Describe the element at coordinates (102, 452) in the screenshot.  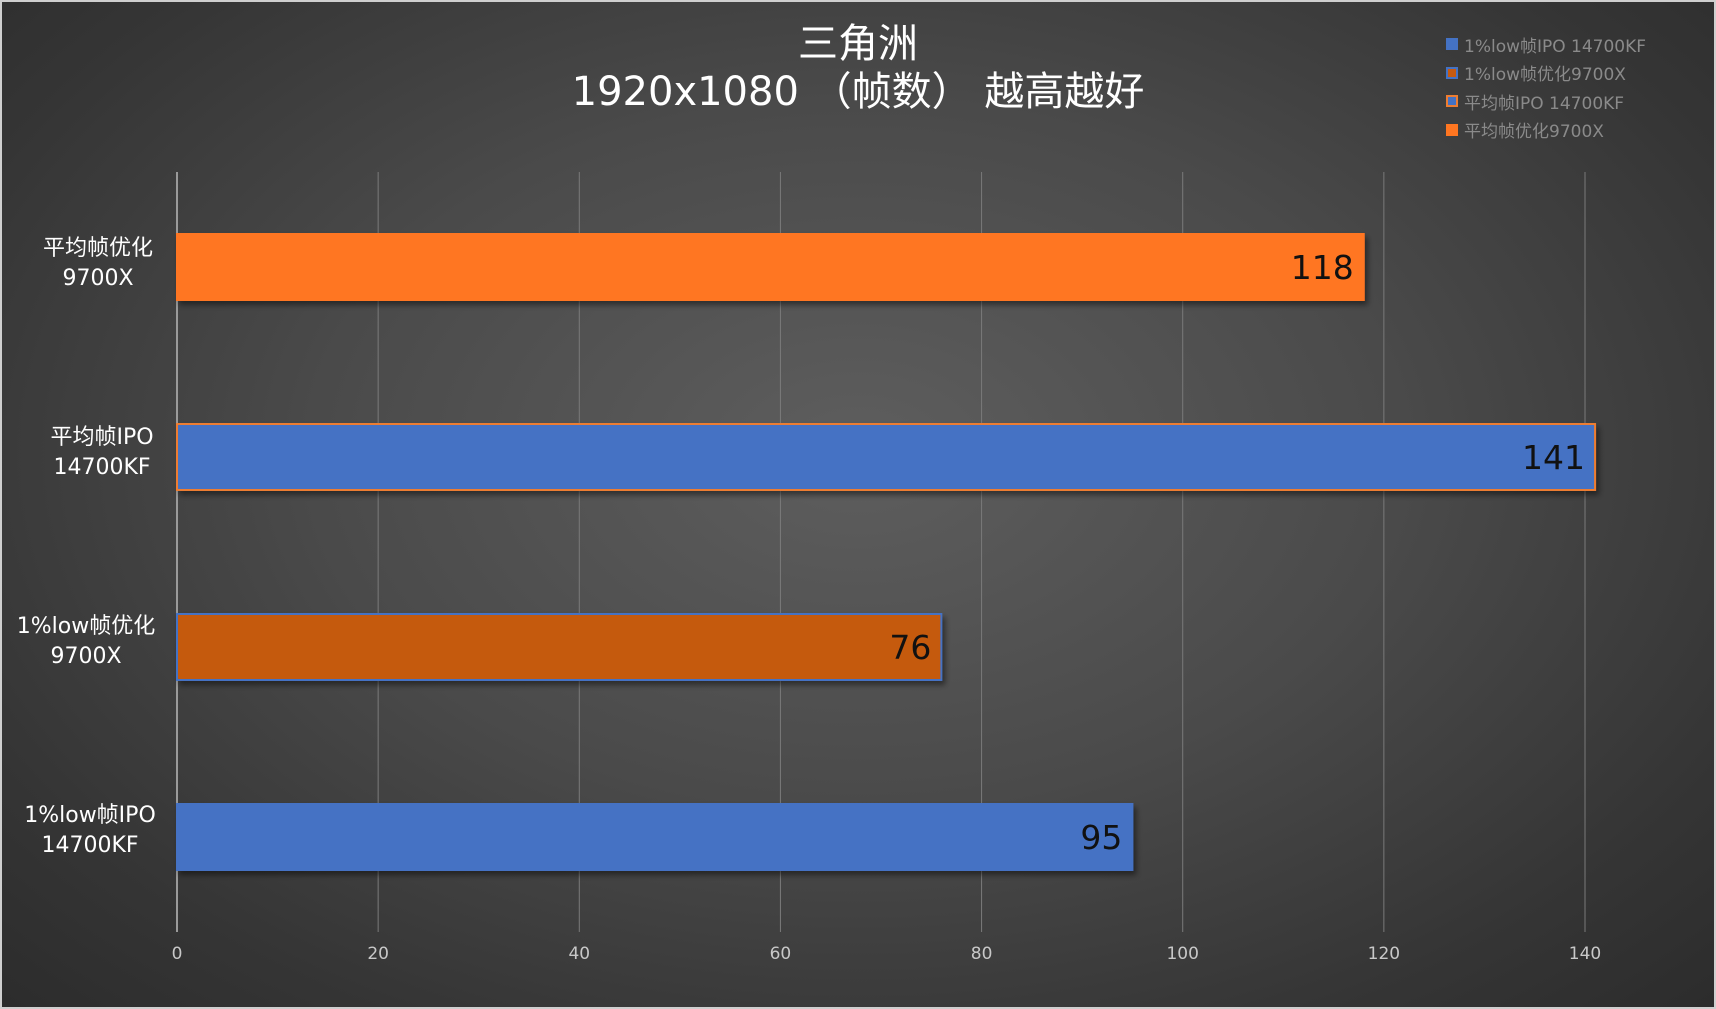
I see `category-label: 平均帧IPO 14700KF` at that location.